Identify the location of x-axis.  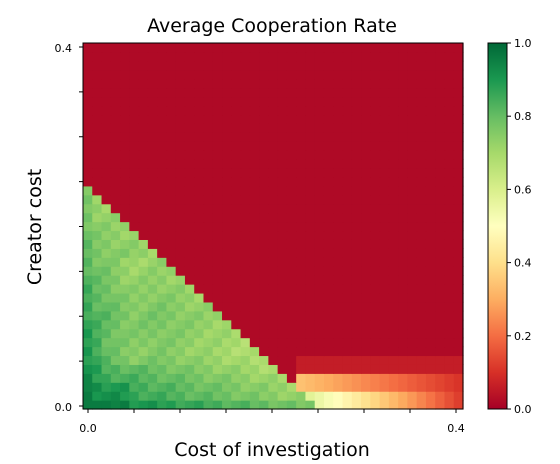
(272, 411).